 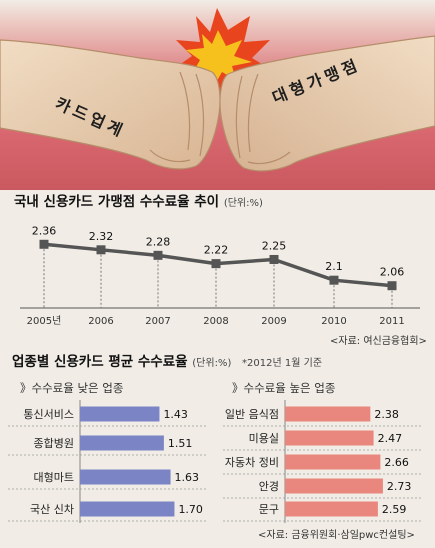 I want to click on category-label: 문구, so click(x=269, y=509).